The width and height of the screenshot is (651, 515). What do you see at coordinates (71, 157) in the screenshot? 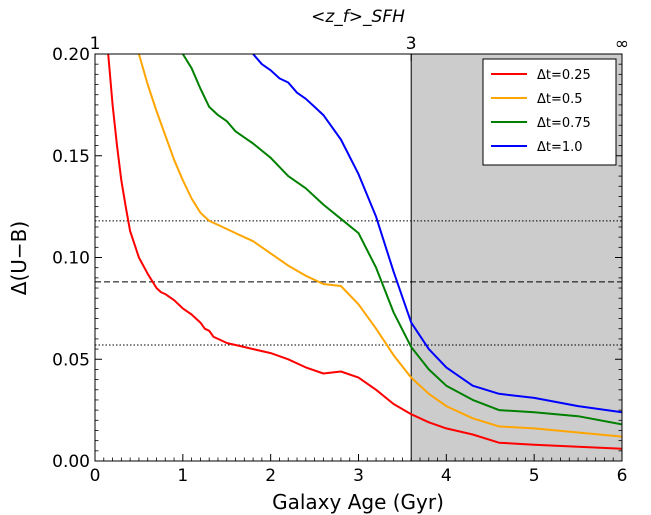
I see `y-tick-label: 0.15` at bounding box center [71, 157].